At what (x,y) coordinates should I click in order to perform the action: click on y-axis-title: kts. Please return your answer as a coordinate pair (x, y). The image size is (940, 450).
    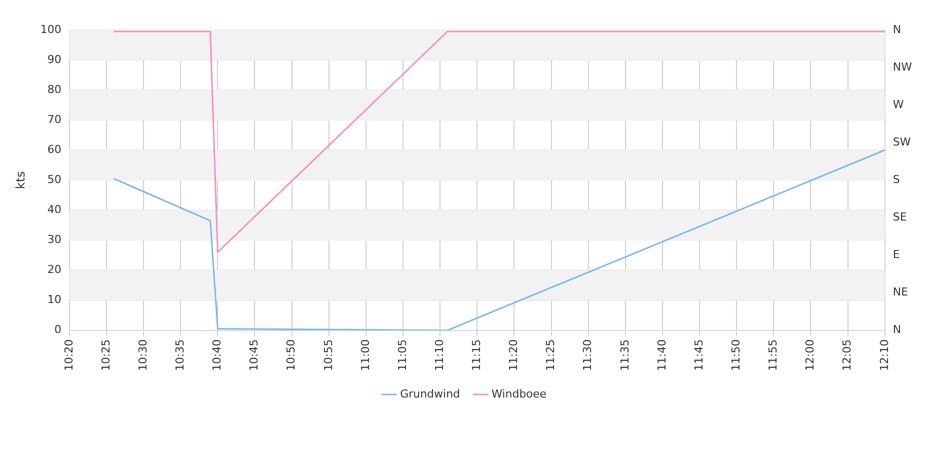
    Looking at the image, I should click on (20, 180).